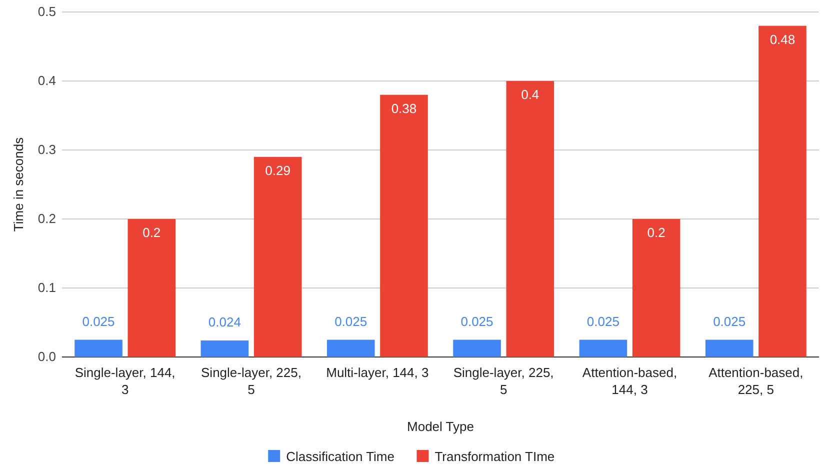 Image resolution: width=823 pixels, height=473 pixels. I want to click on y-tick-label: 0.4, so click(47, 80).